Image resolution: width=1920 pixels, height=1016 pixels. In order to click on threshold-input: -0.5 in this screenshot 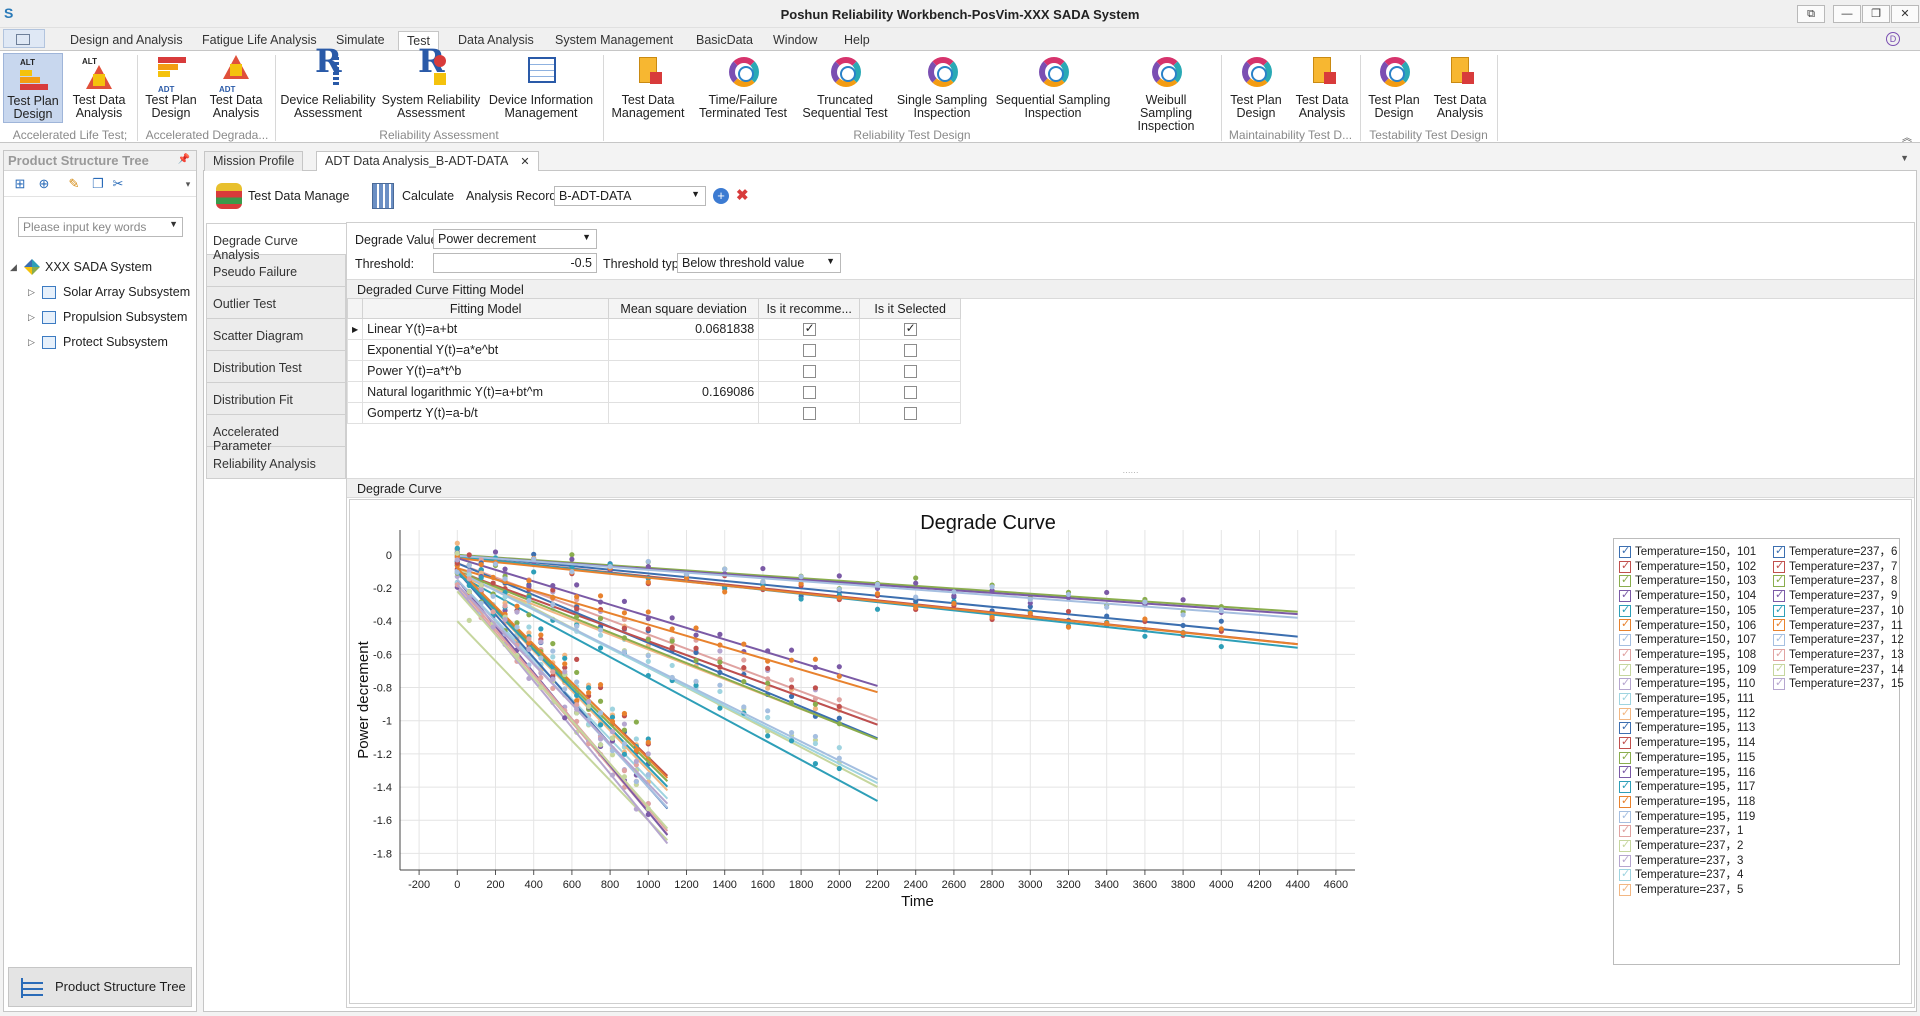, I will do `click(515, 263)`.